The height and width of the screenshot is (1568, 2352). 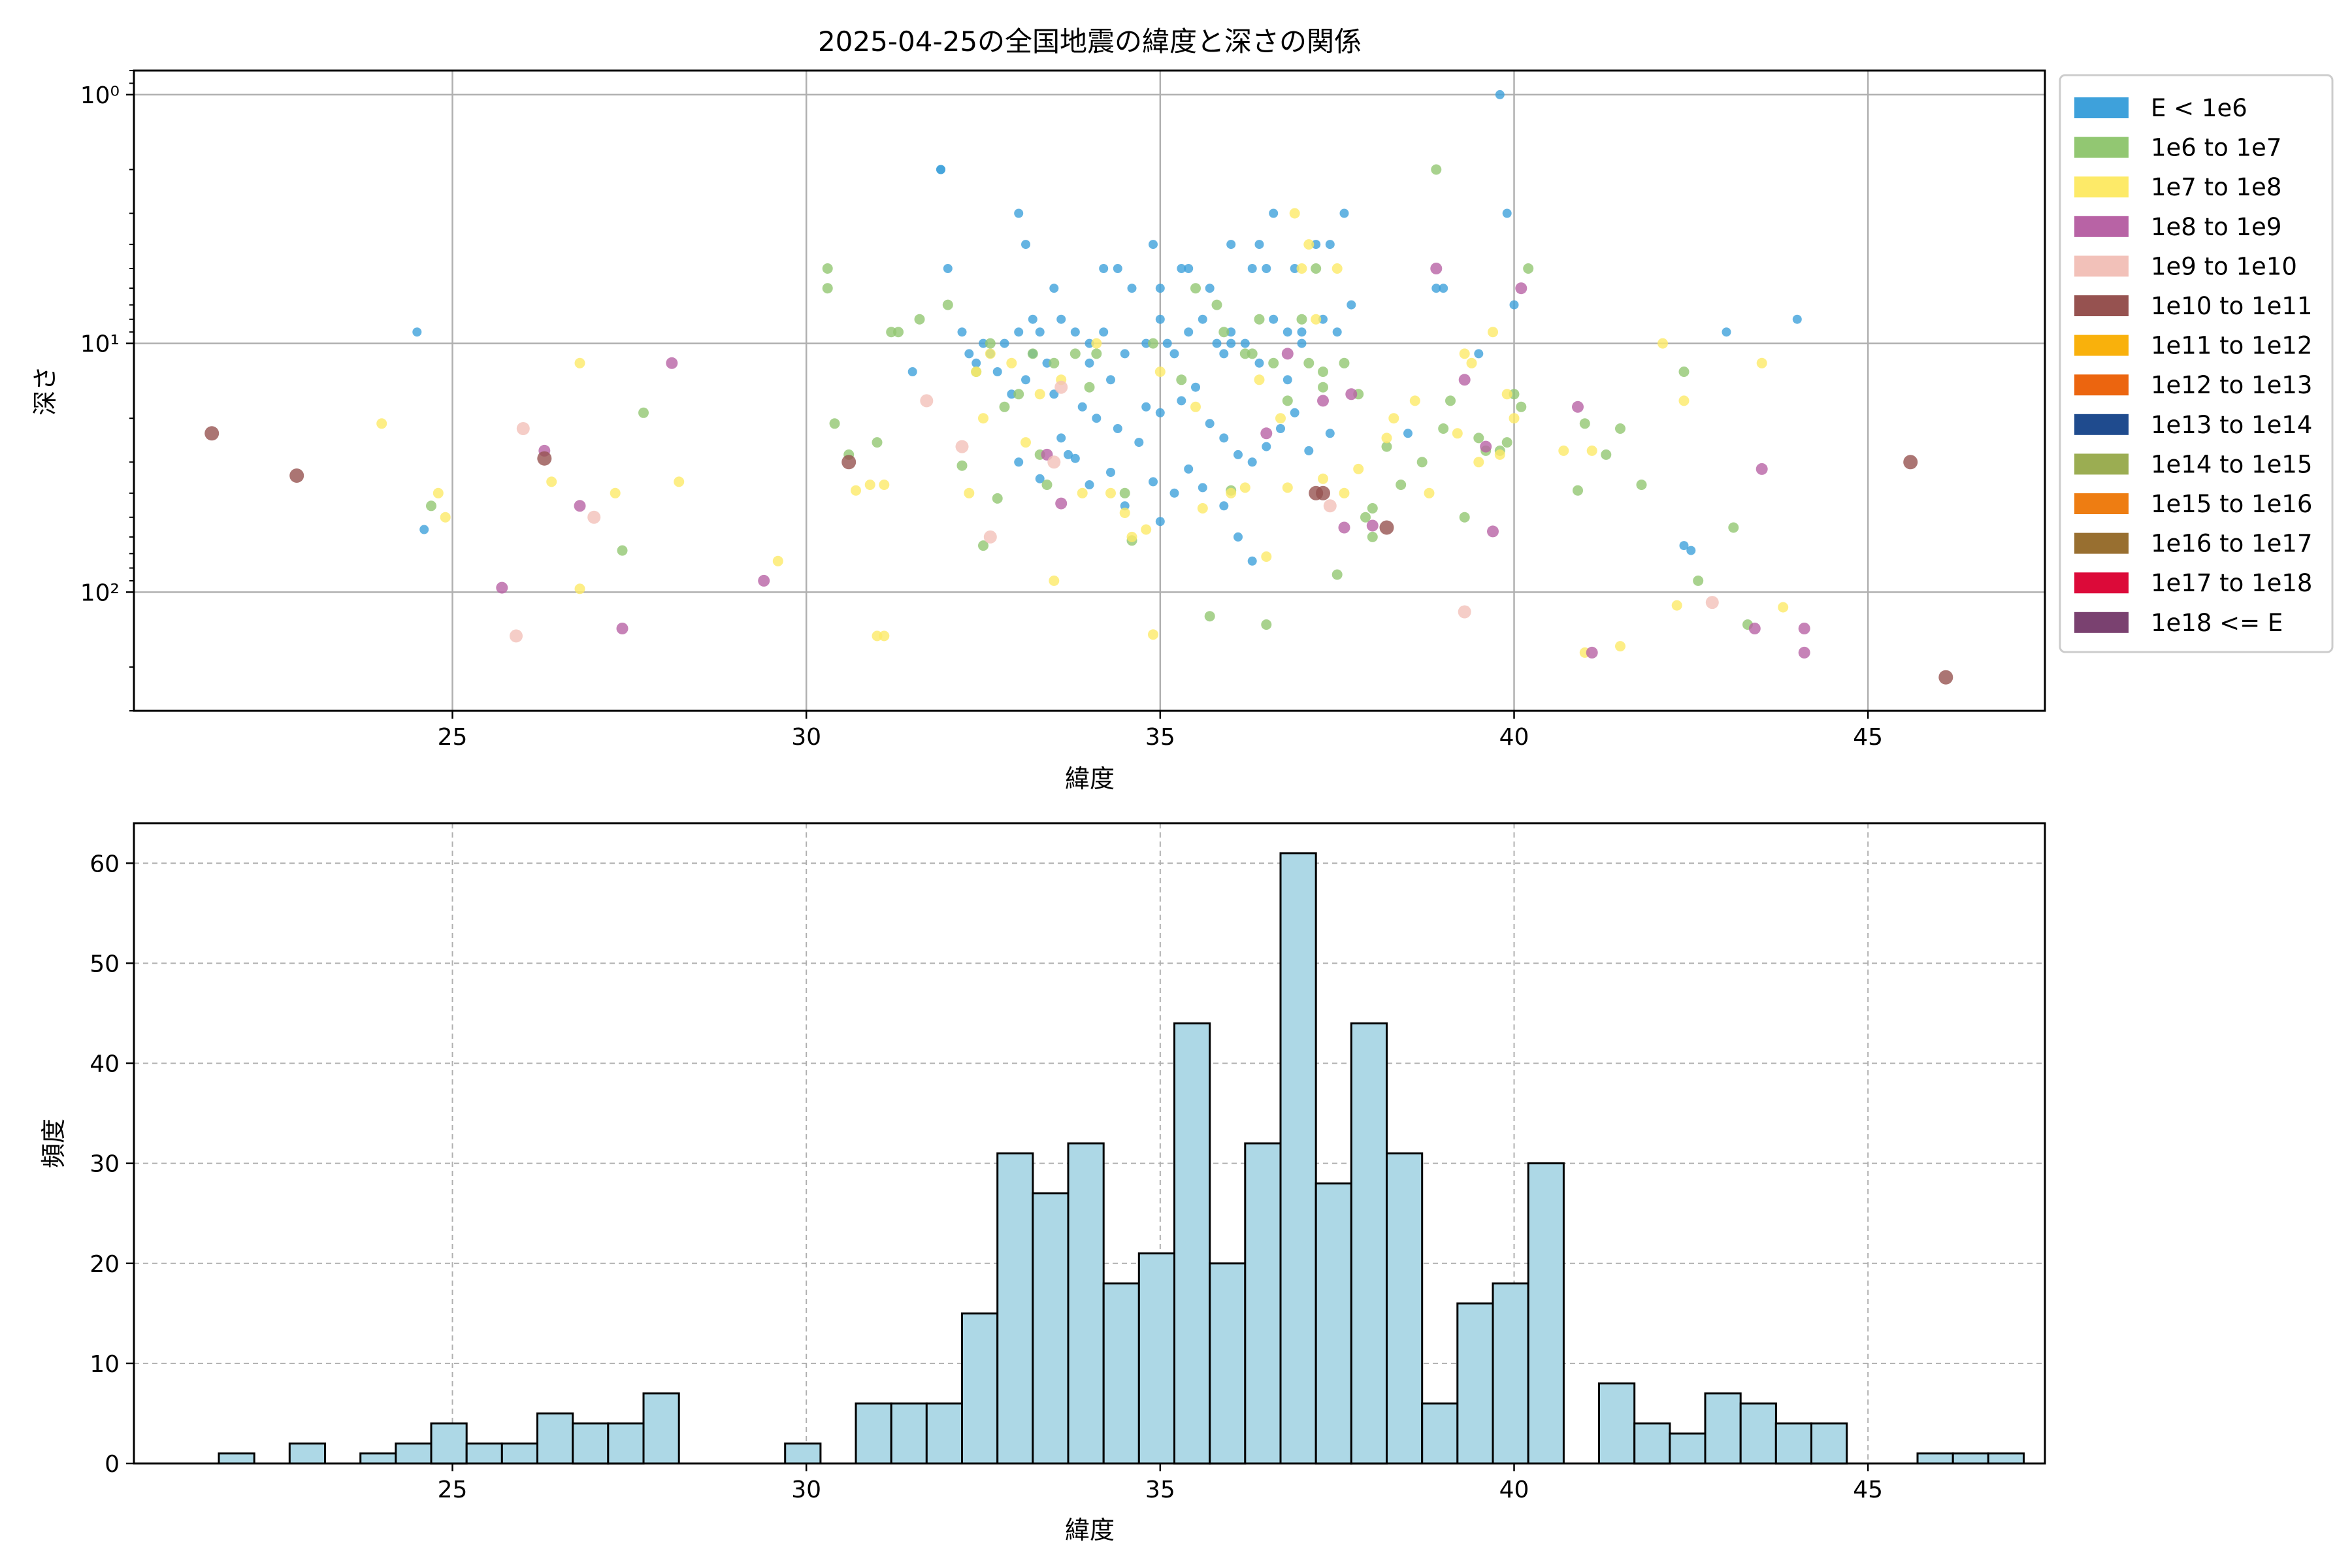 I want to click on scatter-x-tick-label: 30, so click(x=806, y=737).